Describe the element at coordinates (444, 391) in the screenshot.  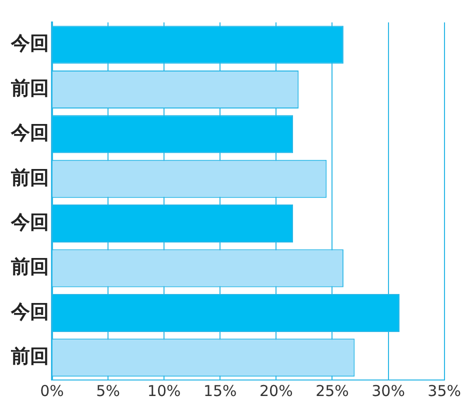
I see `x-tick-label: 35%` at that location.